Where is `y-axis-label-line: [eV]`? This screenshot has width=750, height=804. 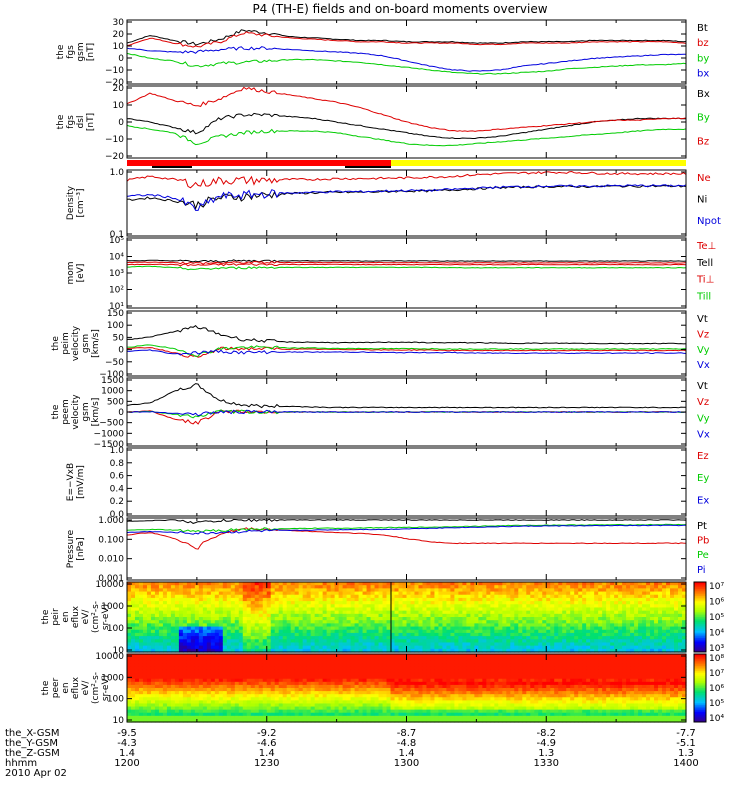
y-axis-label-line: [eV] is located at coordinates (81, 273).